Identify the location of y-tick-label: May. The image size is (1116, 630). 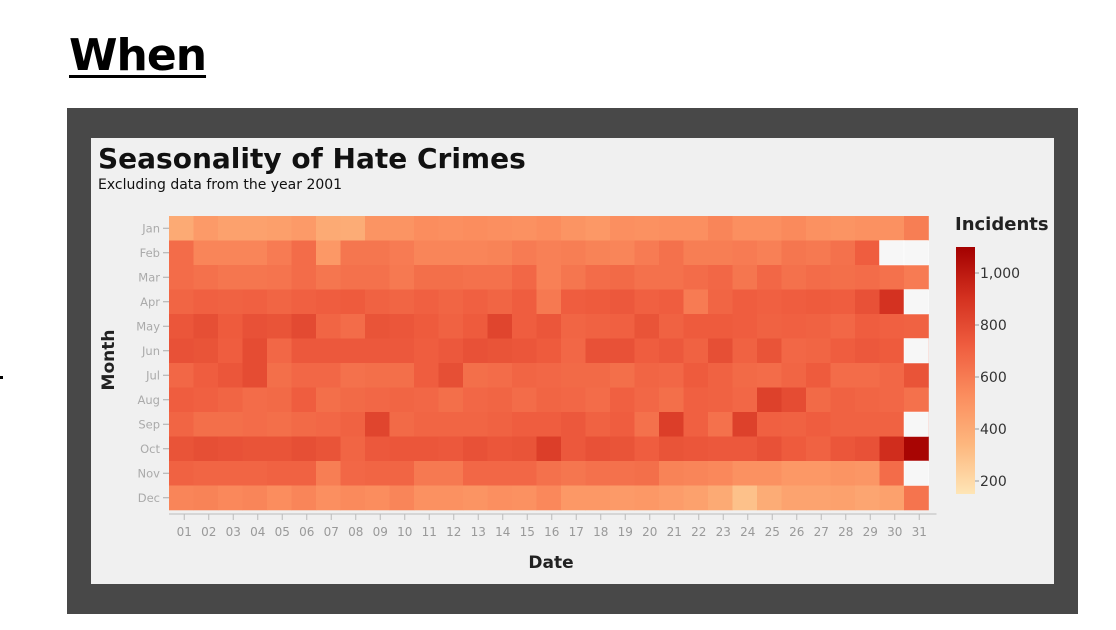
(148, 326).